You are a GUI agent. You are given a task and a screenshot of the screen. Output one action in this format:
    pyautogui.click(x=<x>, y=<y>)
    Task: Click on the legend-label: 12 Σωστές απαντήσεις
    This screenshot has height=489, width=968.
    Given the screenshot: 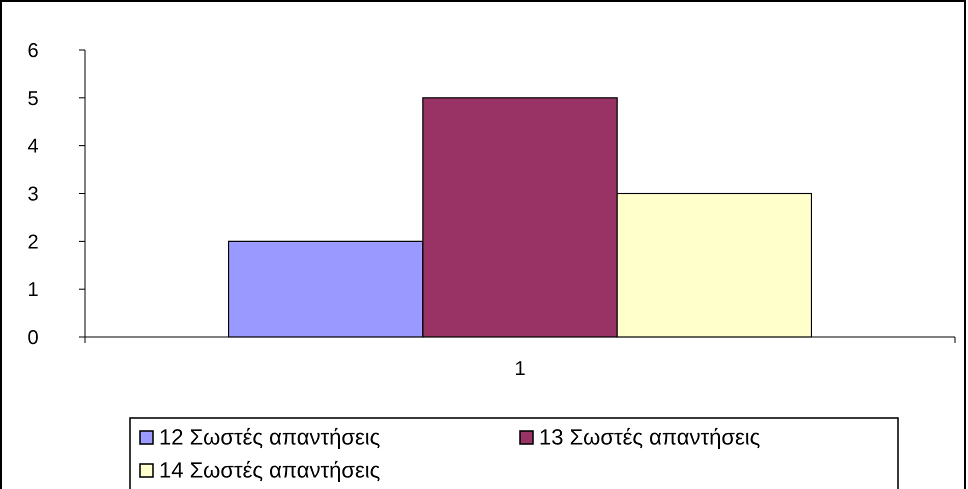 What is the action you would take?
    pyautogui.click(x=269, y=437)
    